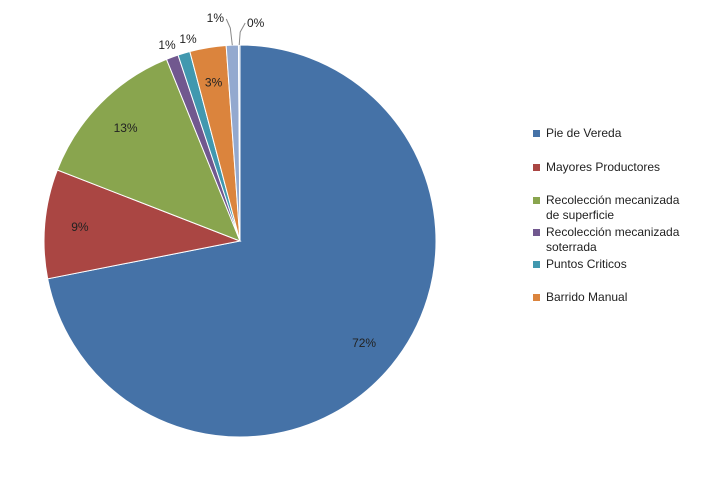 The height and width of the screenshot is (481, 716). I want to click on data-label: 13%, so click(126, 128).